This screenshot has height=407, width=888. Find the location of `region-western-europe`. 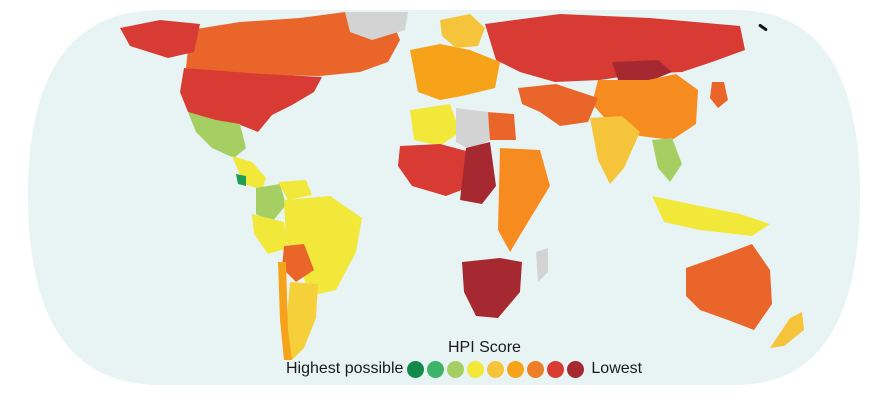

region-western-europe is located at coordinates (455, 72).